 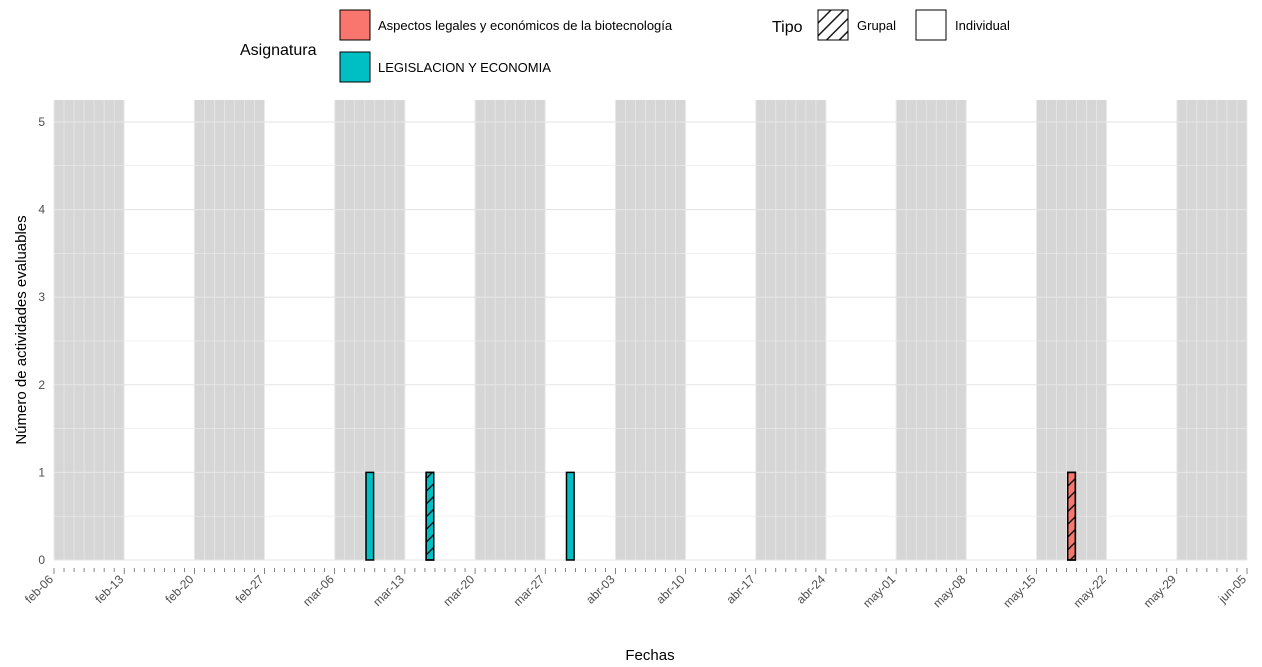 What do you see at coordinates (982, 25) in the screenshot?
I see `legend-label-individual: Individual` at bounding box center [982, 25].